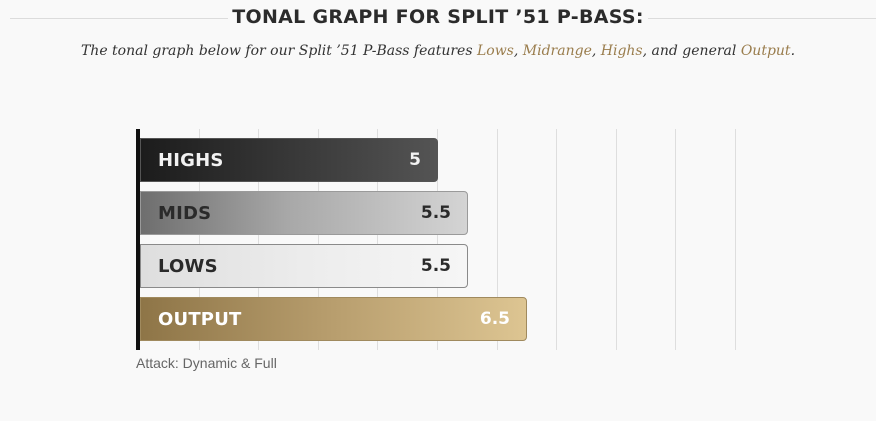  What do you see at coordinates (495, 51) in the screenshot?
I see `highlight-lows: Lows` at bounding box center [495, 51].